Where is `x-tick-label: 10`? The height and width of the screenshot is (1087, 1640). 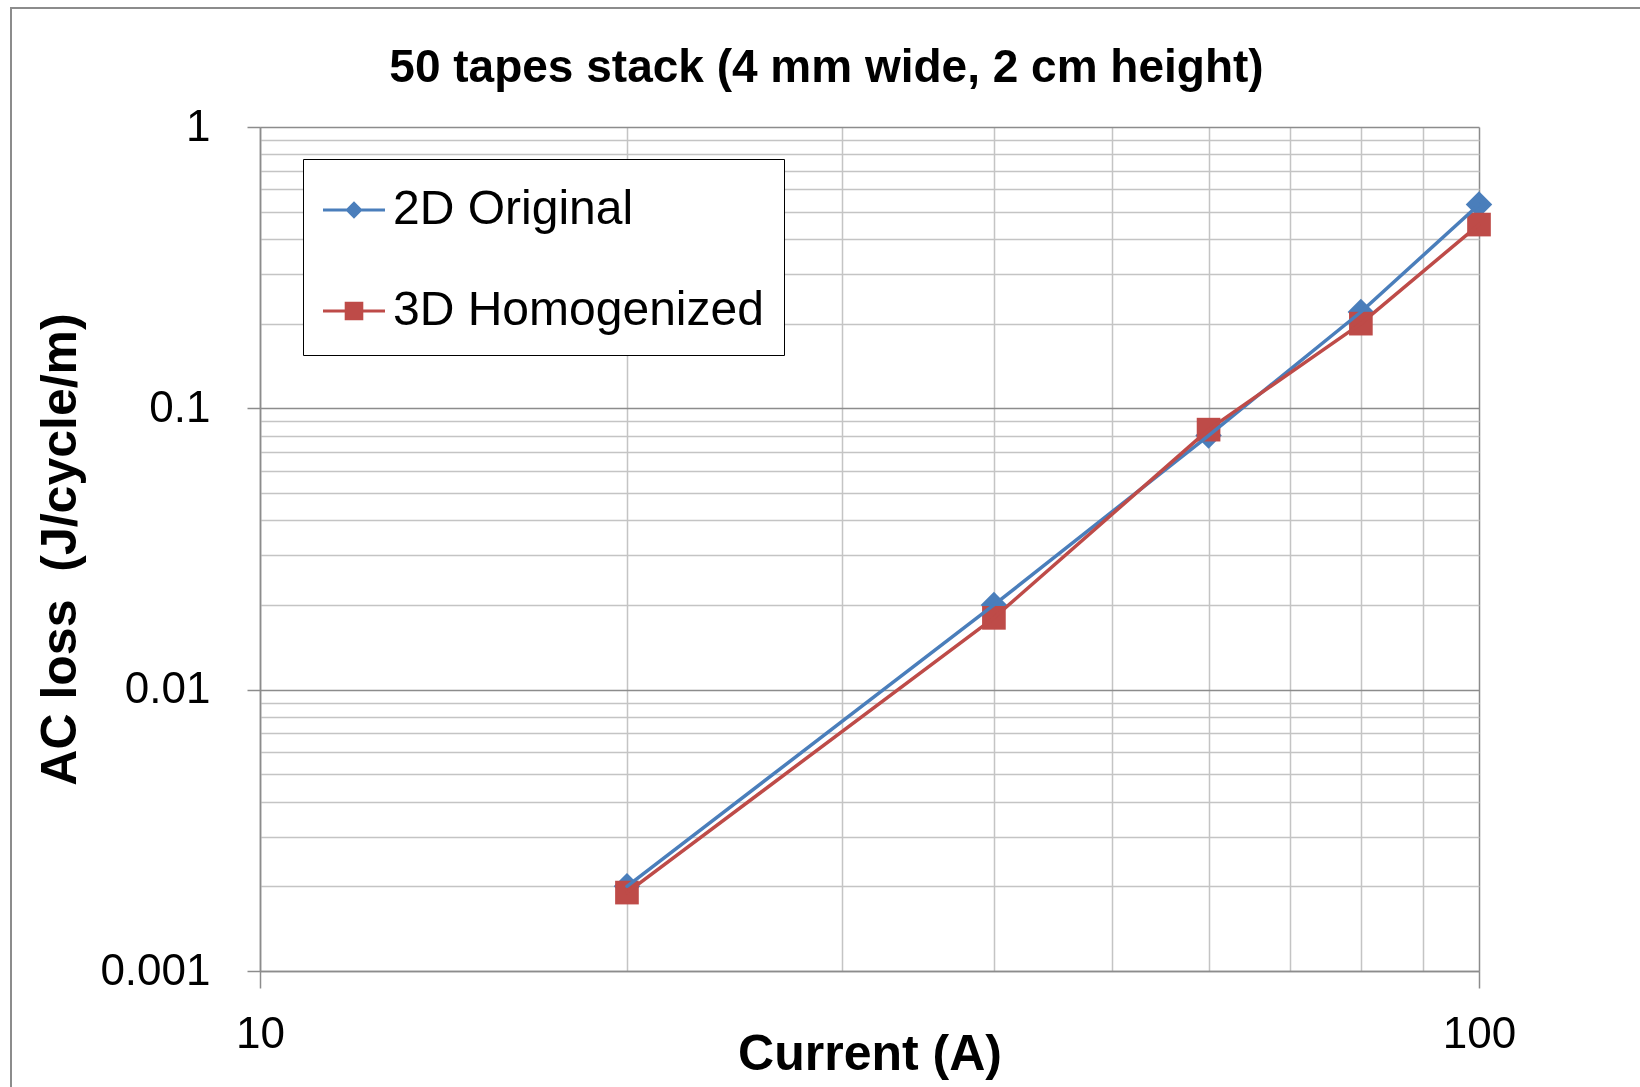
x-tick-label: 10 is located at coordinates (260, 1032).